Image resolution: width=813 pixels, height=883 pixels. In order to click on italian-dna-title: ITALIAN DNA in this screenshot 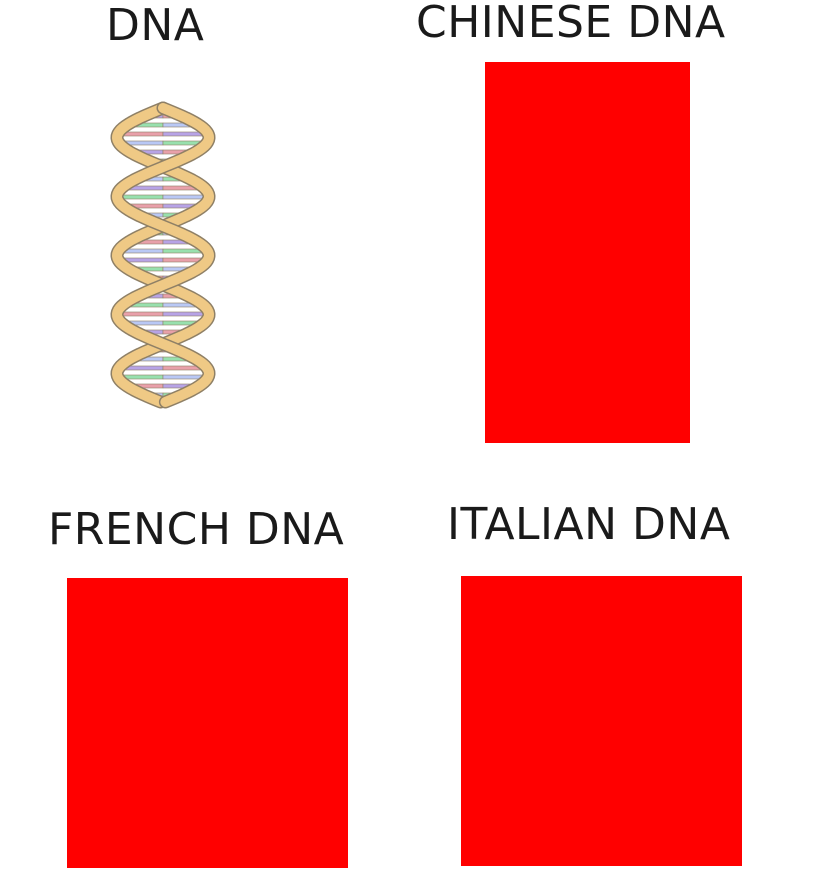, I will do `click(589, 524)`.